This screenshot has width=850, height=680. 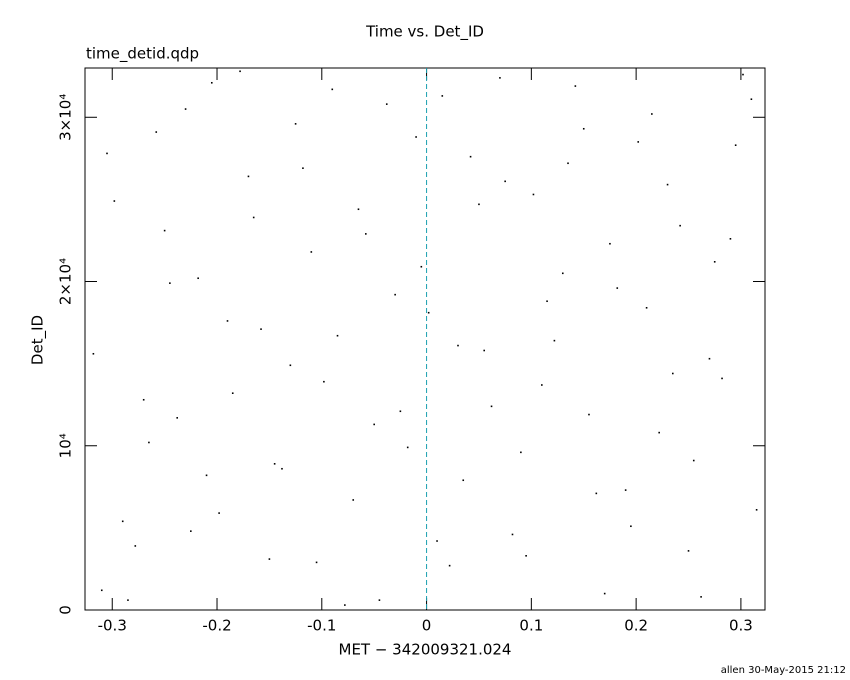 What do you see at coordinates (142, 54) in the screenshot?
I see `chart-subtitle: time_detid.qdp` at bounding box center [142, 54].